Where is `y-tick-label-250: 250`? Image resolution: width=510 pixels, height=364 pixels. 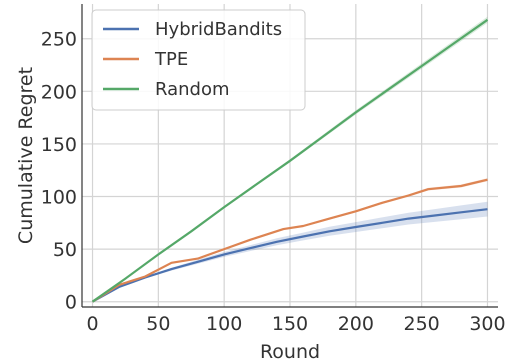 y-tick-label-250: 250 is located at coordinates (59, 40).